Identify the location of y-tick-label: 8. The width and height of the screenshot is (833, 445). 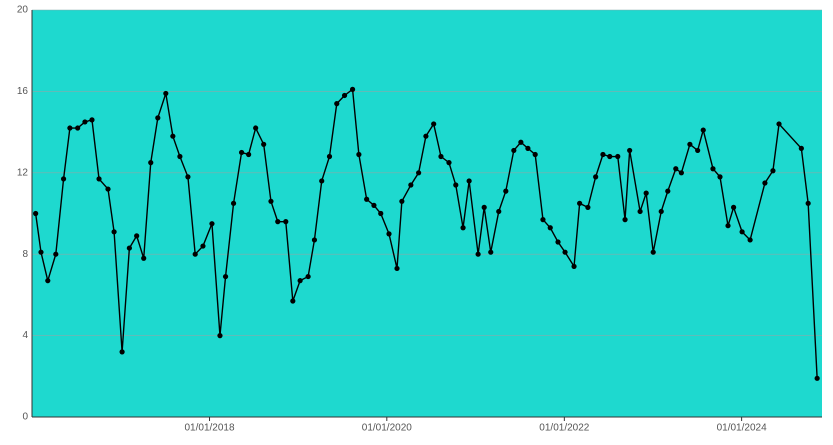
(25, 254).